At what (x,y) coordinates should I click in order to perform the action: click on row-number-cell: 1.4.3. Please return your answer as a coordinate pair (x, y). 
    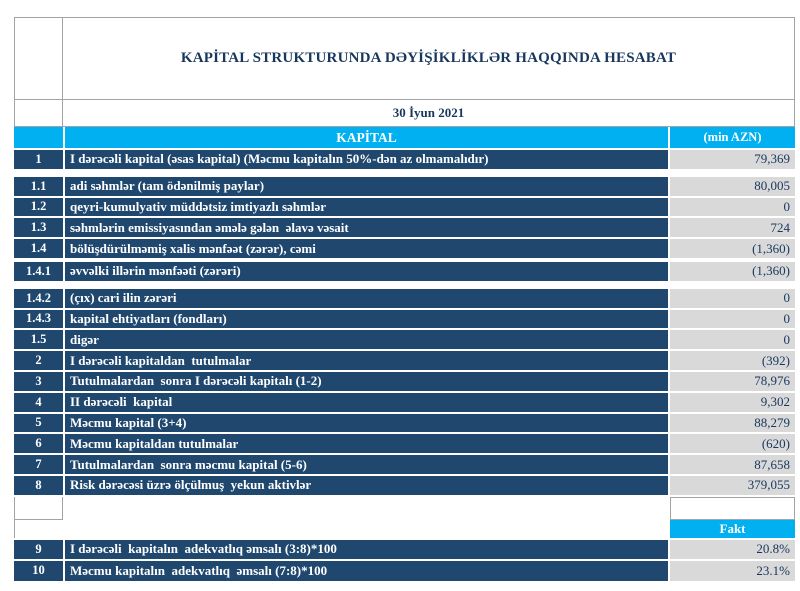
    Looking at the image, I should click on (38, 319).